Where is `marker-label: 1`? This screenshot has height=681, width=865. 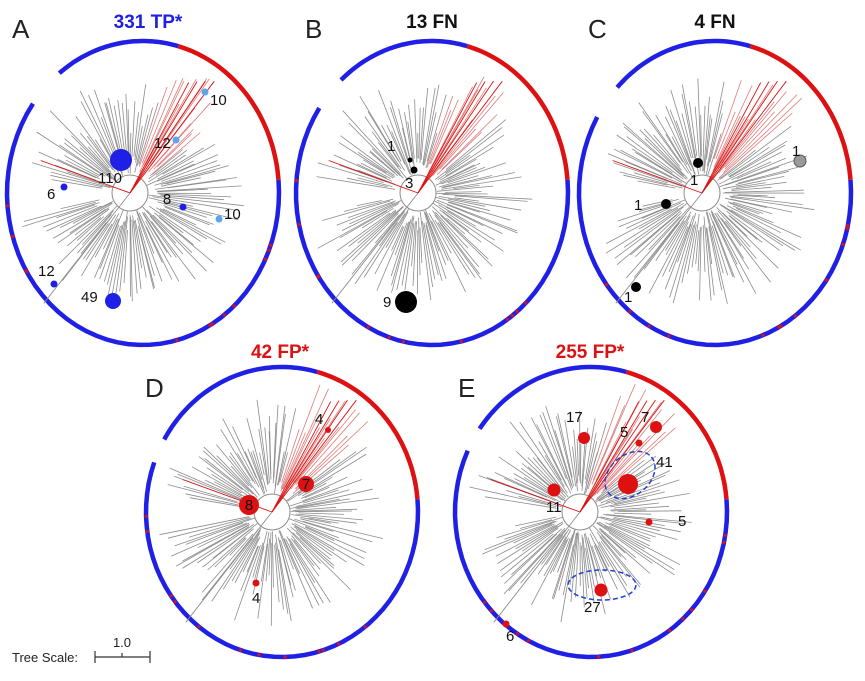 marker-label: 1 is located at coordinates (391, 146).